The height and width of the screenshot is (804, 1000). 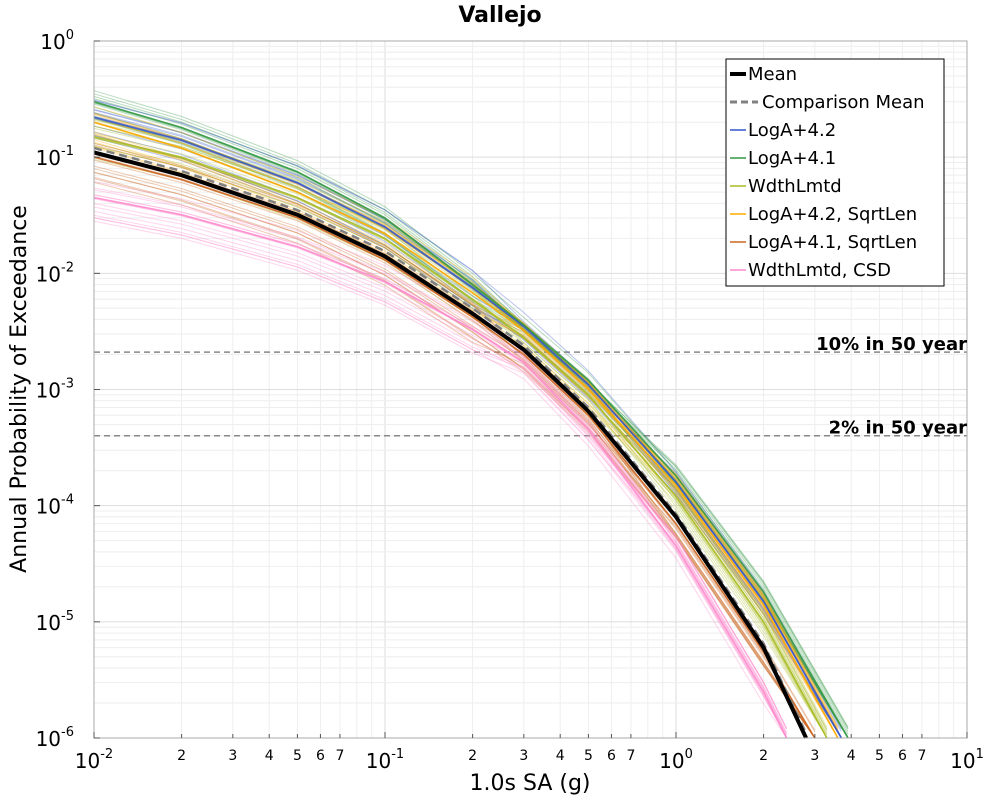 I want to click on legend-label: LogA+4.2, so click(x=792, y=130).